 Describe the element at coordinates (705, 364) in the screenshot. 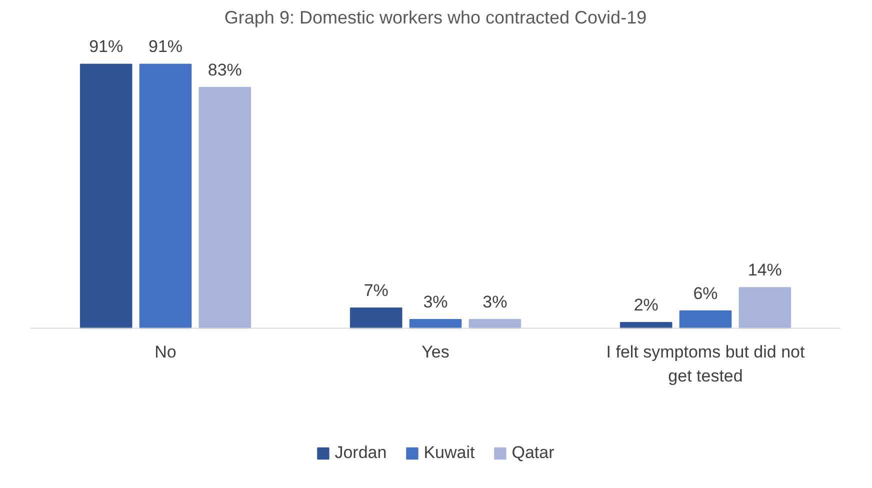

I see `x-tick-label: I felt symptoms but did not get tested` at that location.